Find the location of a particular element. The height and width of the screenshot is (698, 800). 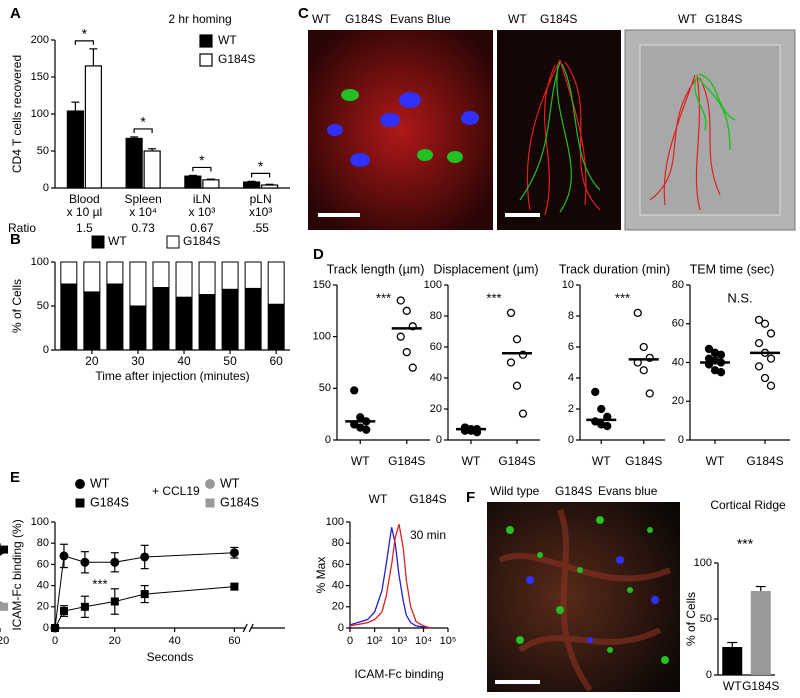

sig-bracket is located at coordinates (261, 175).